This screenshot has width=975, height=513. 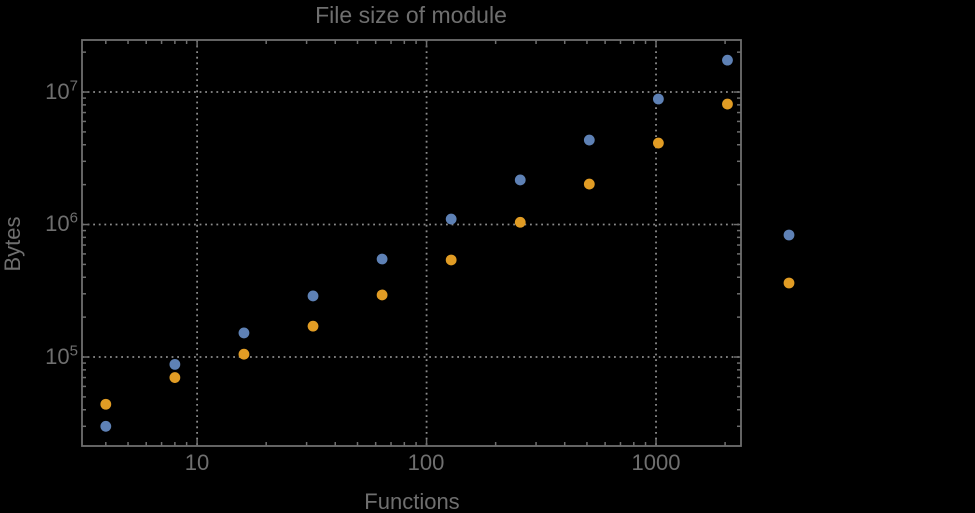 What do you see at coordinates (656, 462) in the screenshot?
I see `x-tick-label-1000: 1000` at bounding box center [656, 462].